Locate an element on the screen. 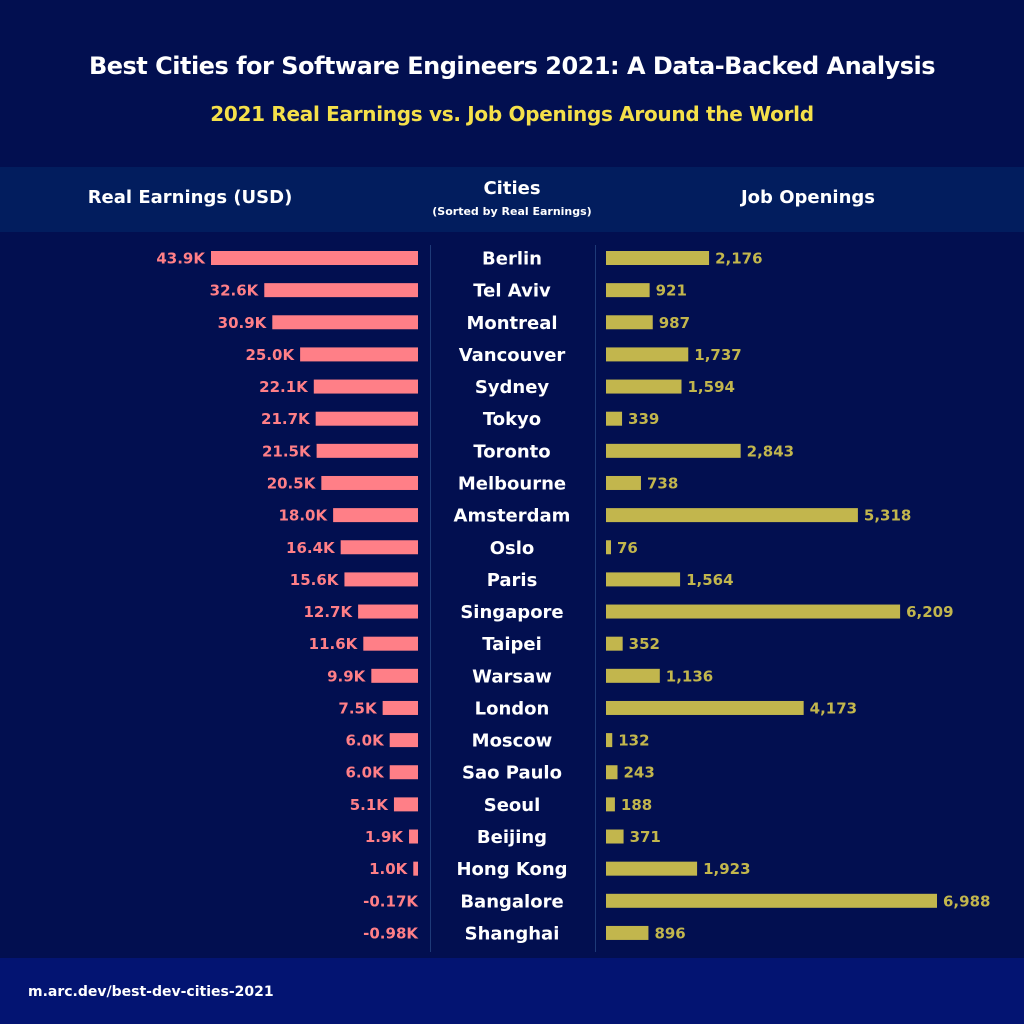  jobs-label: 896 is located at coordinates (669, 933).